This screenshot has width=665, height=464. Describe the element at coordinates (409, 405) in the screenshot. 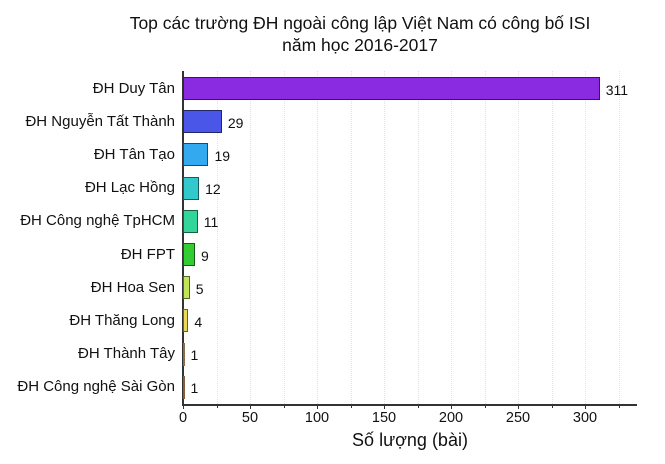

I see `x-axis-line` at that location.